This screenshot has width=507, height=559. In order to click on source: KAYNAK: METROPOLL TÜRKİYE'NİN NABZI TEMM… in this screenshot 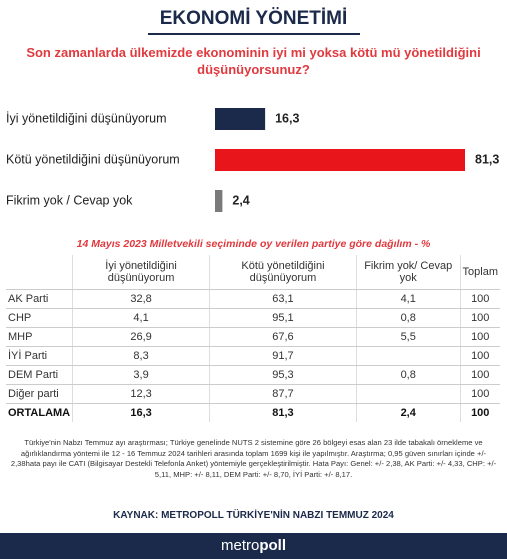, I will do `click(253, 515)`.